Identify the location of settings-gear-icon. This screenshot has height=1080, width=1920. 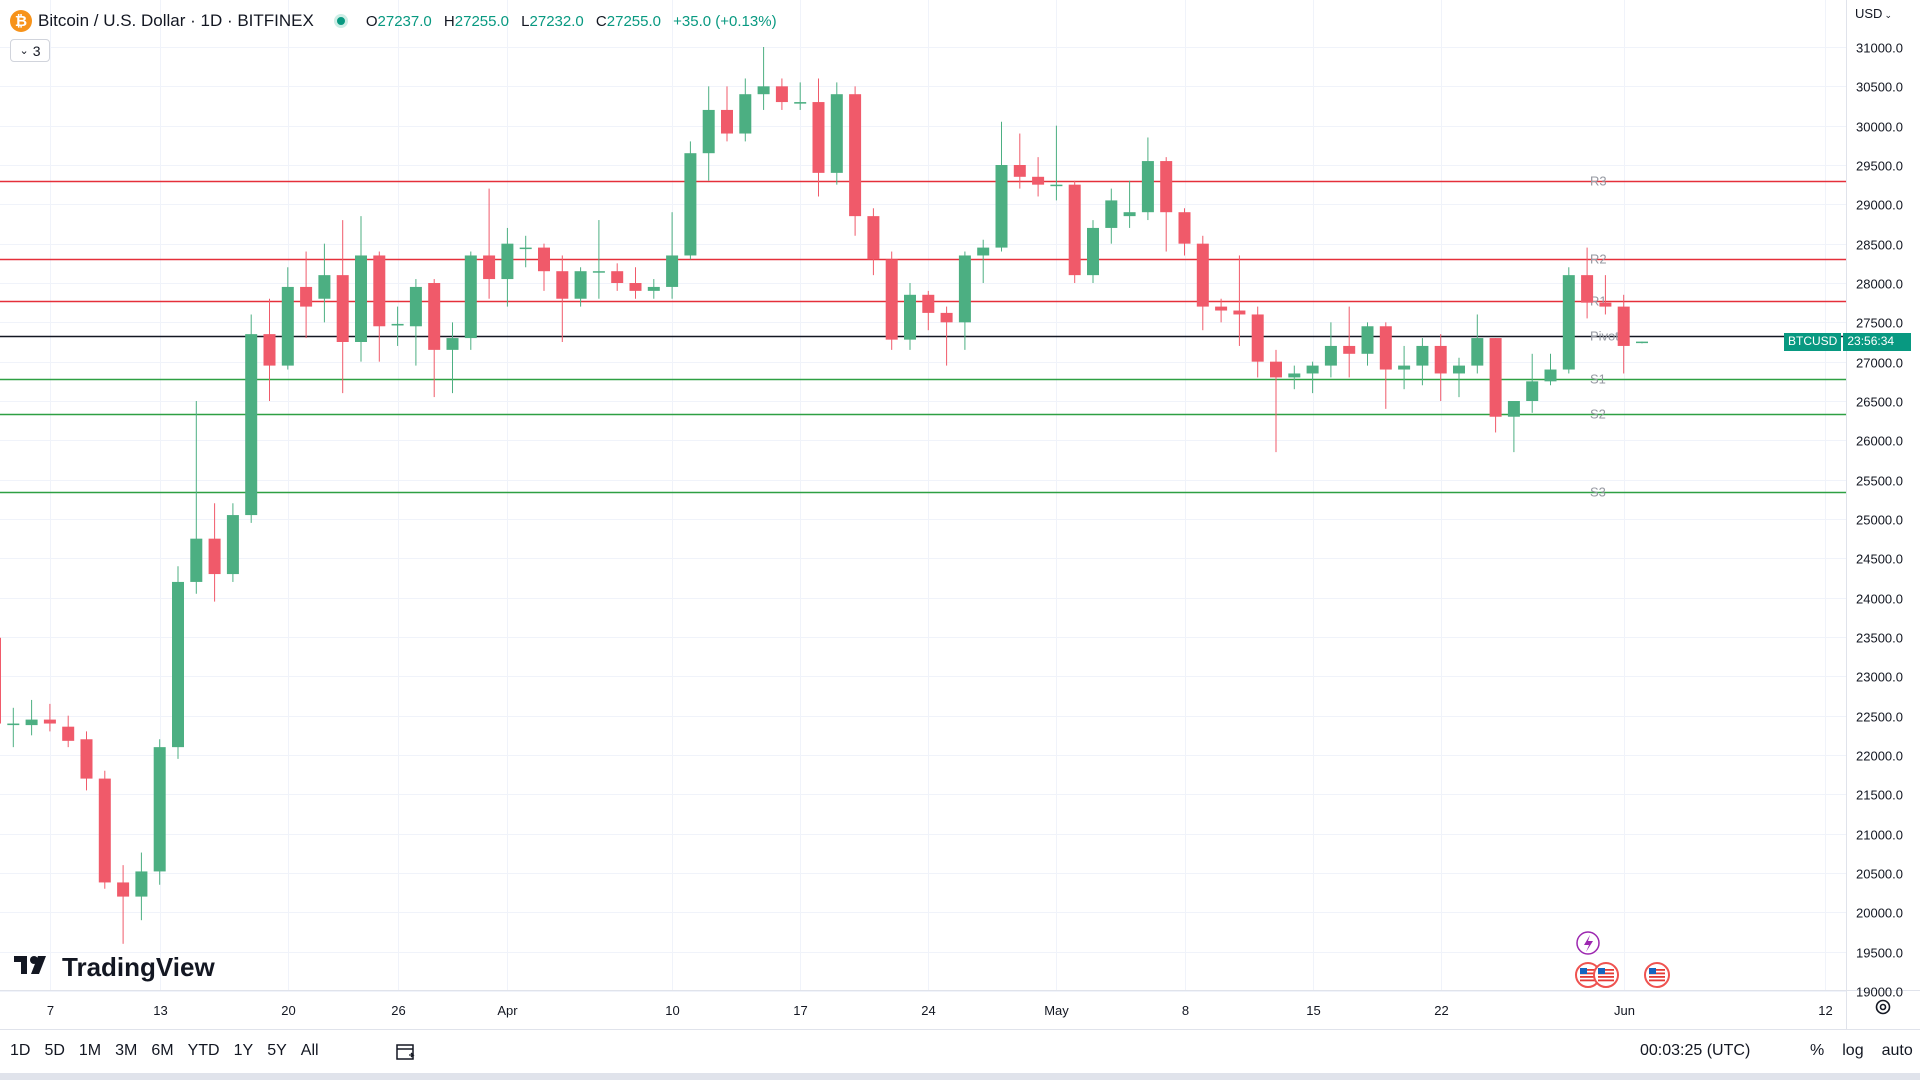
(1883, 1009).